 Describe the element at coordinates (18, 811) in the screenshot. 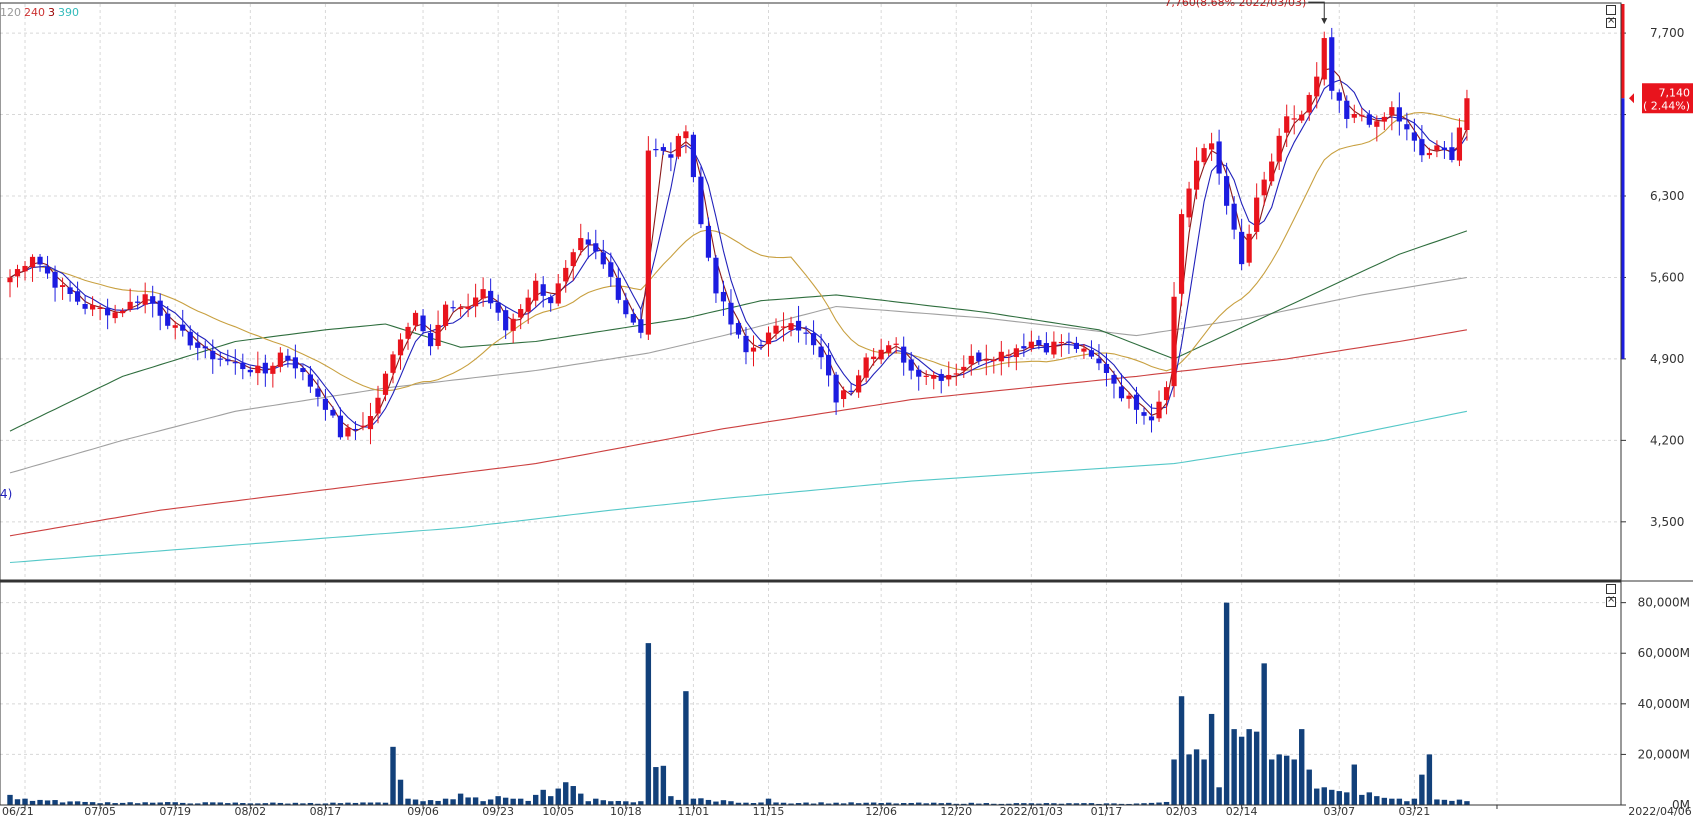

I see `date-tick-label: 06/21` at that location.